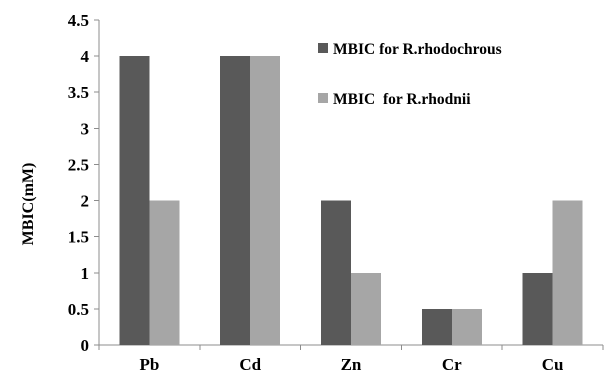 This screenshot has height=377, width=615. I want to click on x-tick-label: Pb, so click(149, 364).